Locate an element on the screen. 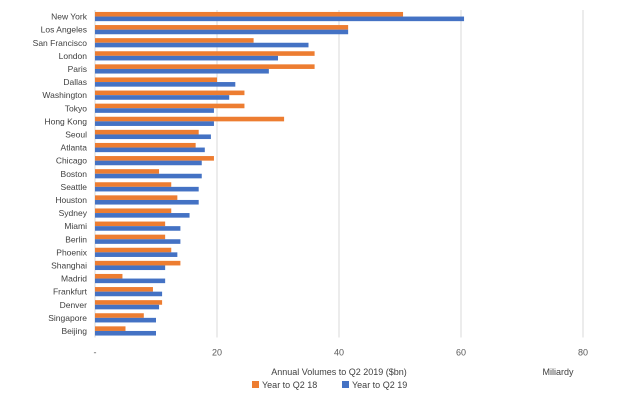 This screenshot has width=640, height=400. category-label: Paris is located at coordinates (77, 69).